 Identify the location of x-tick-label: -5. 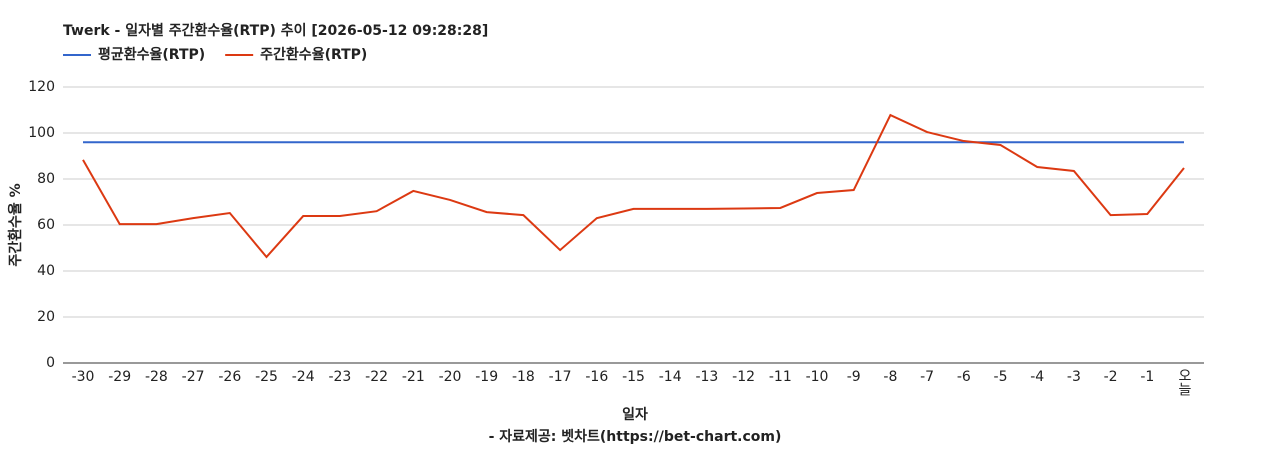
(1001, 377).